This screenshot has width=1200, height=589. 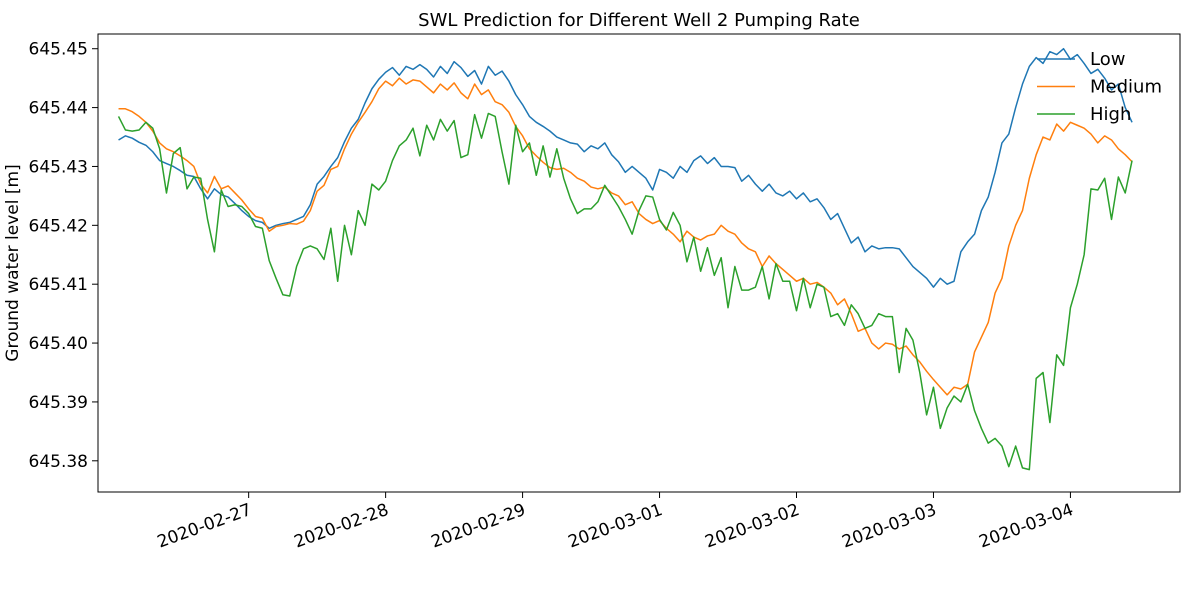 What do you see at coordinates (13, 262) in the screenshot?
I see `y-axis-label: Ground water level [m]` at bounding box center [13, 262].